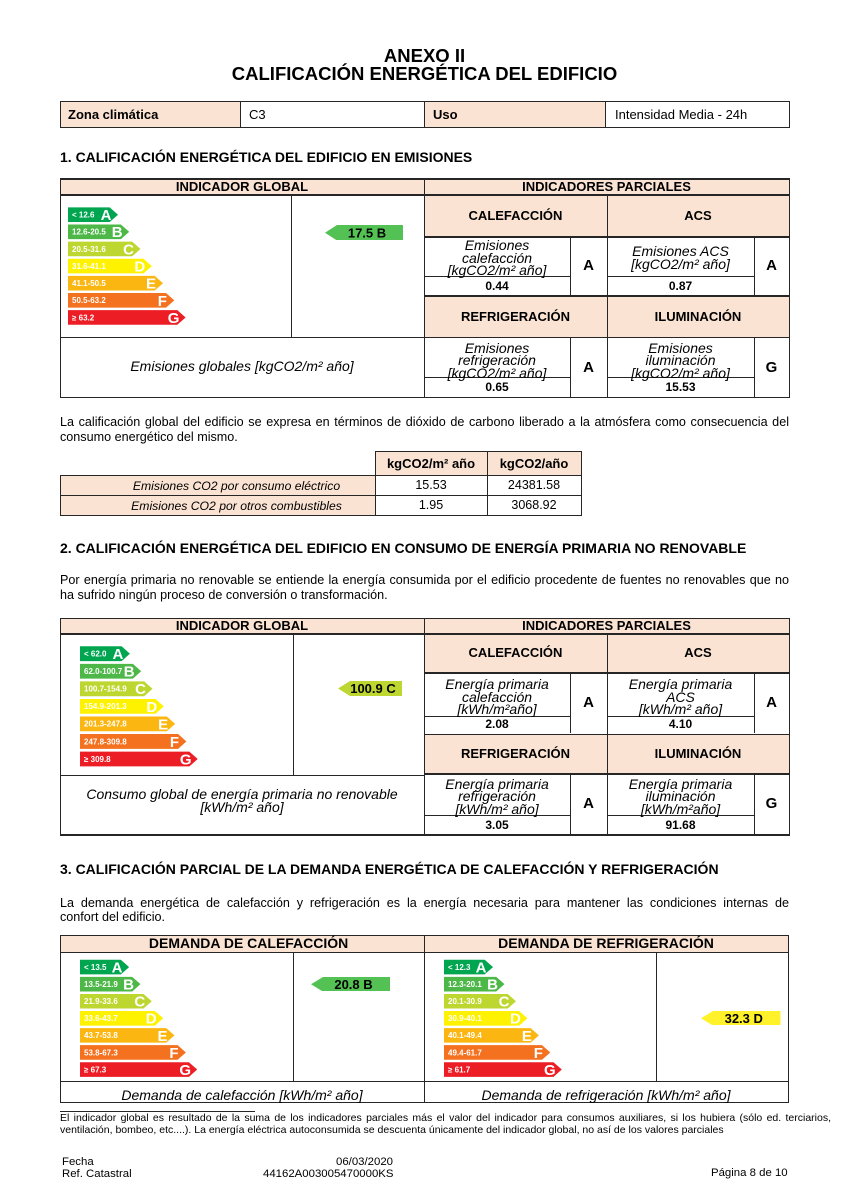 The height and width of the screenshot is (1200, 849). Describe the element at coordinates (101, 1001) in the screenshot. I see `svg-text: 21.9-33.6` at that location.